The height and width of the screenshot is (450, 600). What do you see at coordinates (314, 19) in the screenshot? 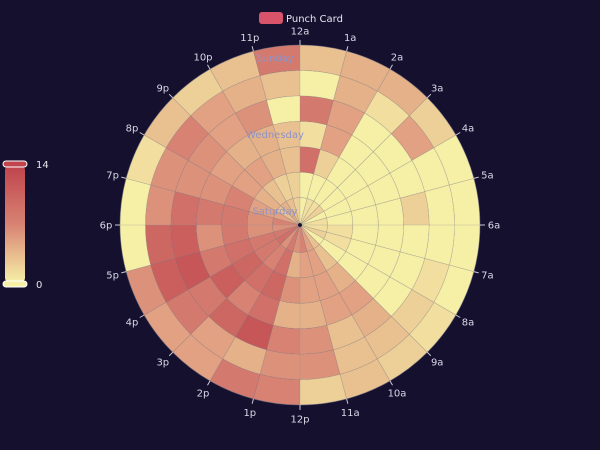
I see `legend-label: Punch Card` at bounding box center [314, 19].